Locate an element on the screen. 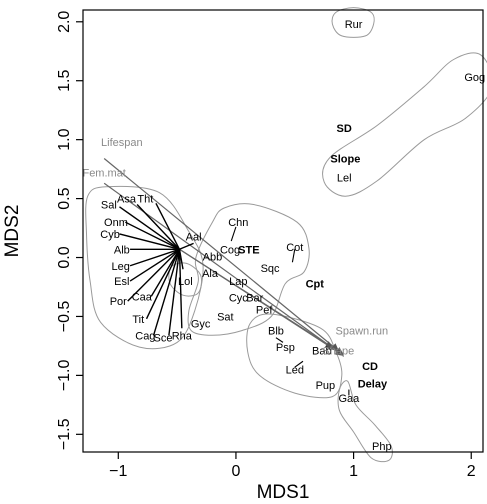 This screenshot has height=504, width=487. y-tick-label: 1.0 is located at coordinates (64, 139).